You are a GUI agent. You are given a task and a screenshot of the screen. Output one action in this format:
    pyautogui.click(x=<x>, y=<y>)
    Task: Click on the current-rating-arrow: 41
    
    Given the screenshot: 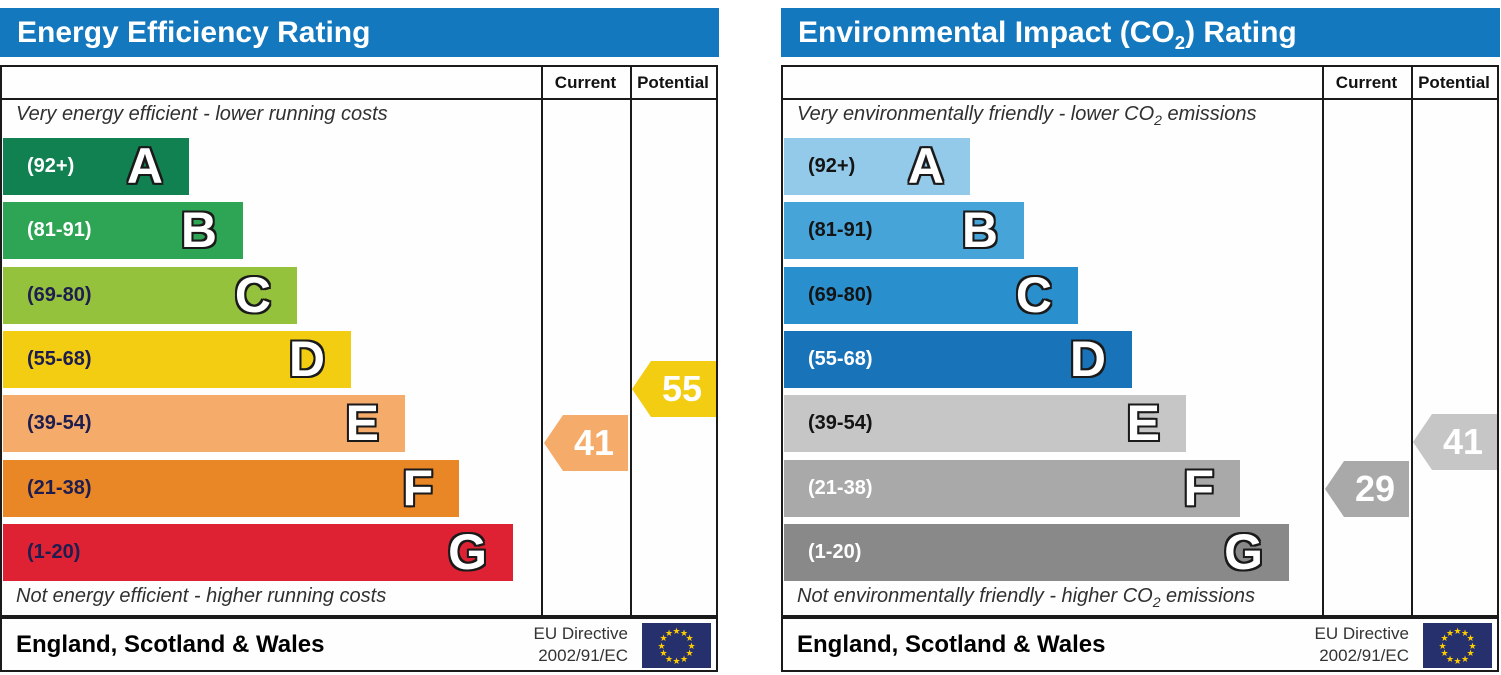 What is the action you would take?
    pyautogui.click(x=586, y=443)
    